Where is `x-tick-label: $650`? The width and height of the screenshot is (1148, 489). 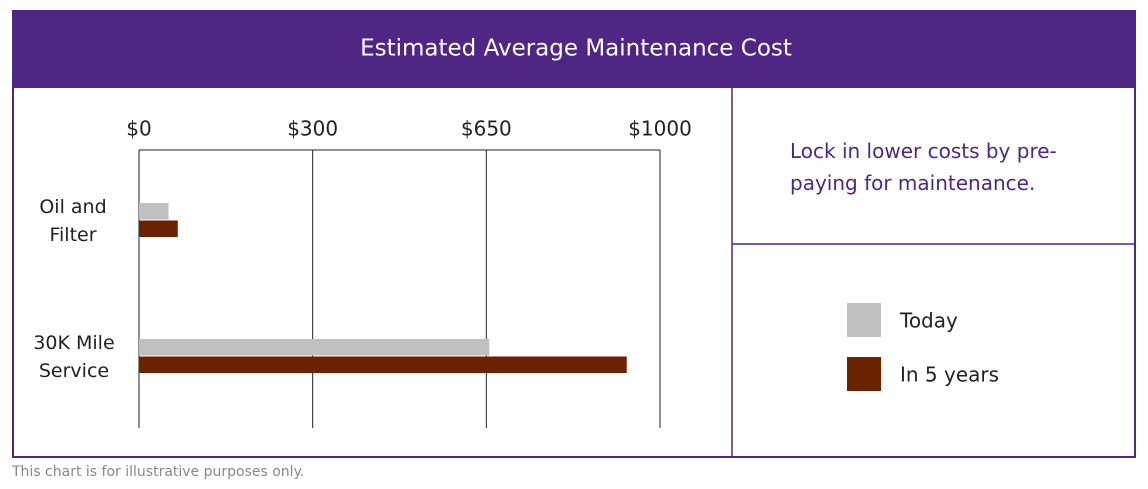
x-tick-label: $650 is located at coordinates (486, 129).